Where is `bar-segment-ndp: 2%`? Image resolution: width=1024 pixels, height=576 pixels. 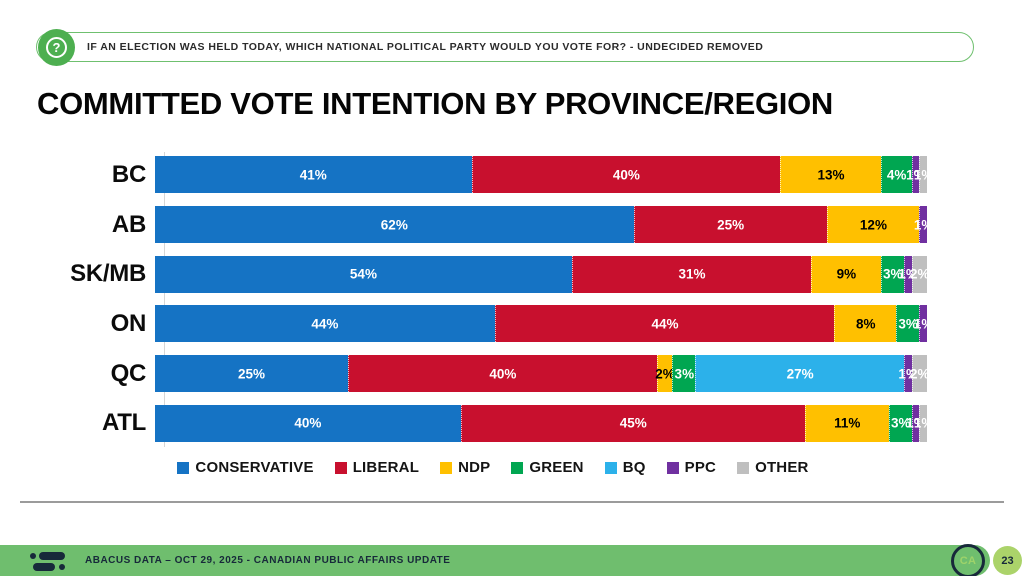 bar-segment-ndp: 2% is located at coordinates (665, 374).